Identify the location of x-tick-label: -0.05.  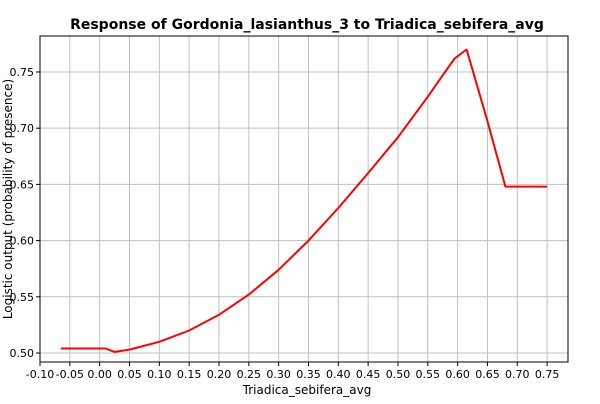
(70, 374).